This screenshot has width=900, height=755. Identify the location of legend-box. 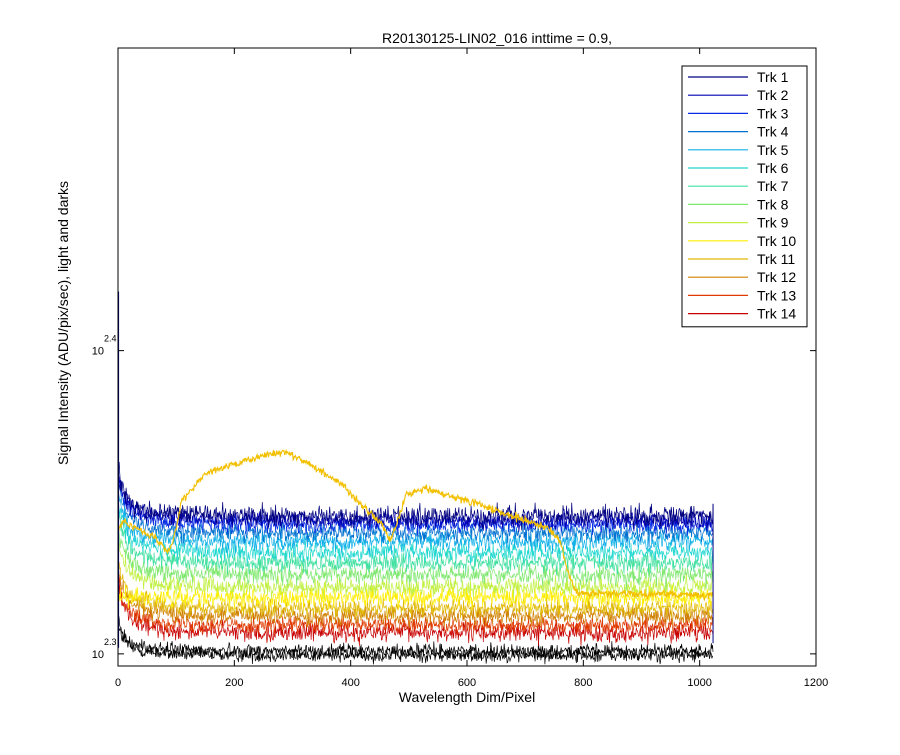
(744, 196).